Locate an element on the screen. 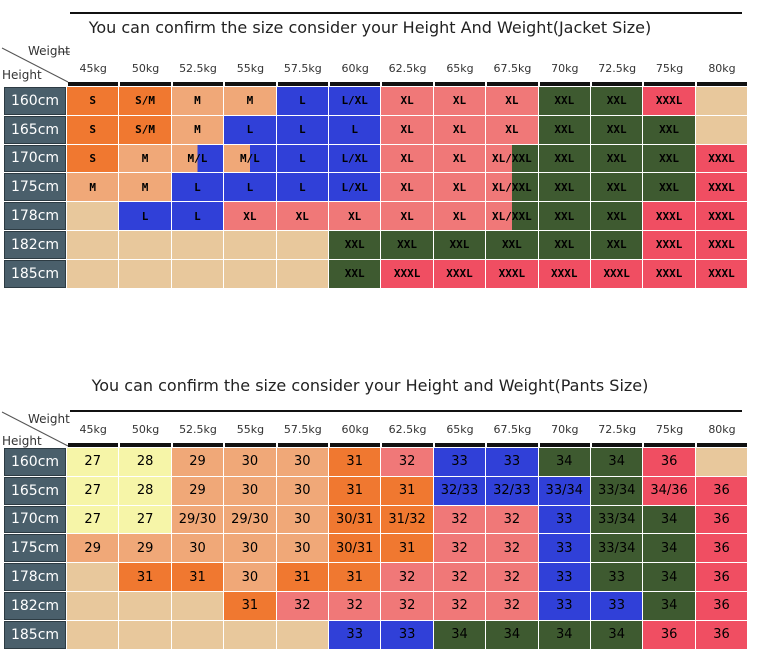 The width and height of the screenshot is (757, 662). jacket-height-axis-label: Height is located at coordinates (22, 75).